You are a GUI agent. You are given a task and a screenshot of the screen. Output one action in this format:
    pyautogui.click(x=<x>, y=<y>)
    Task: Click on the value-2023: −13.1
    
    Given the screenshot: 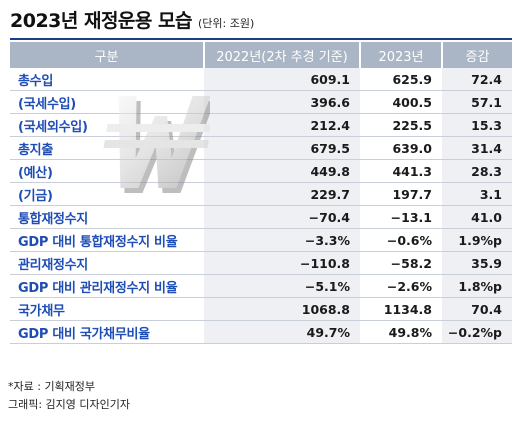 What is the action you would take?
    pyautogui.click(x=401, y=217)
    